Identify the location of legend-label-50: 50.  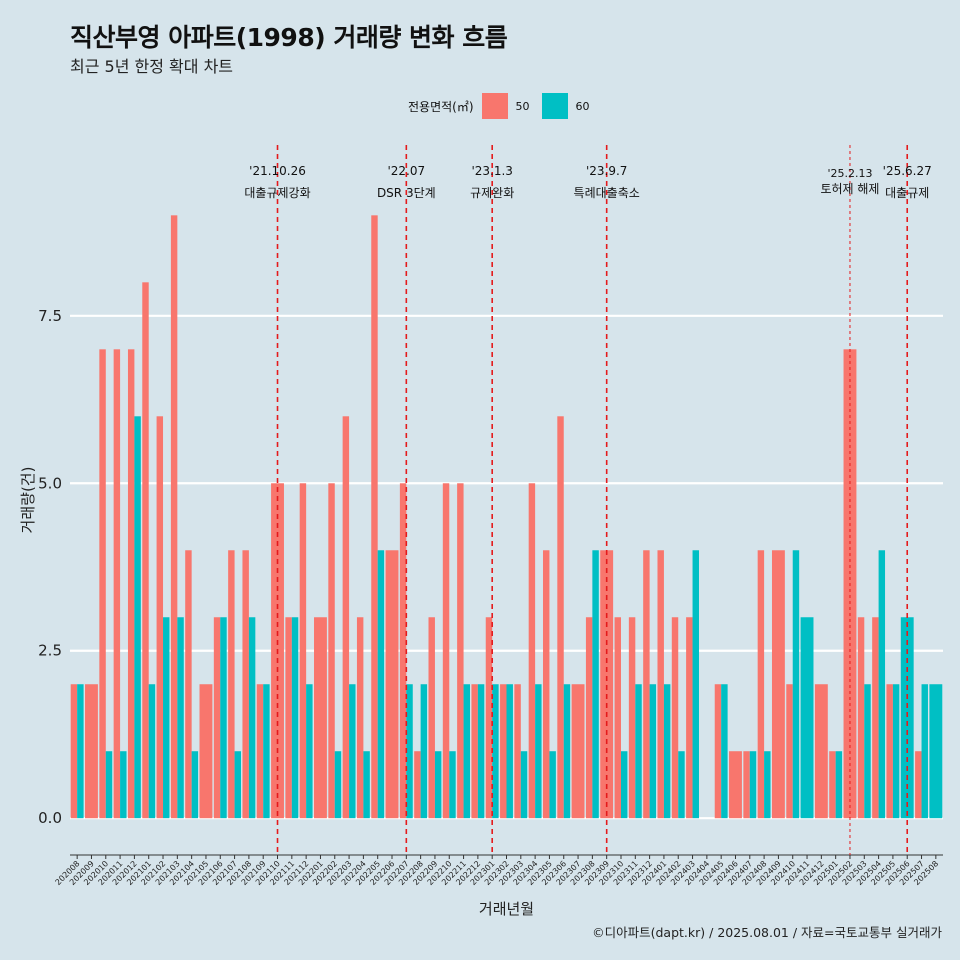
(522, 106).